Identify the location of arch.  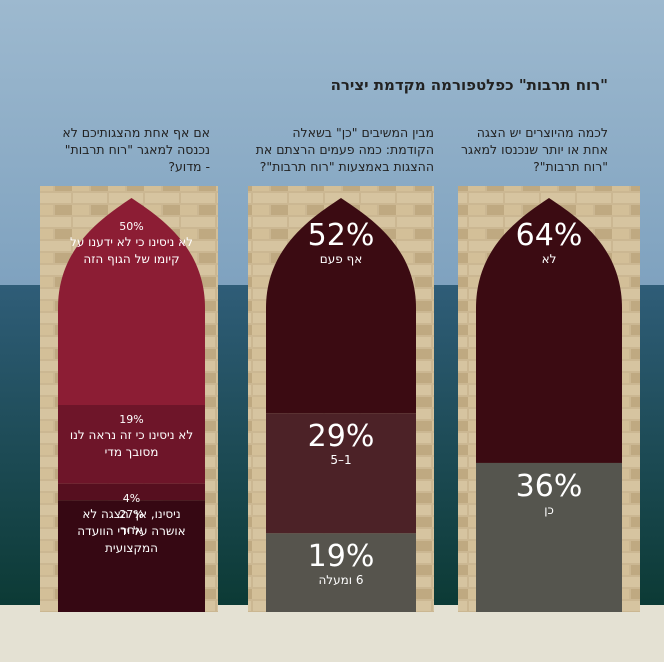
(549, 405).